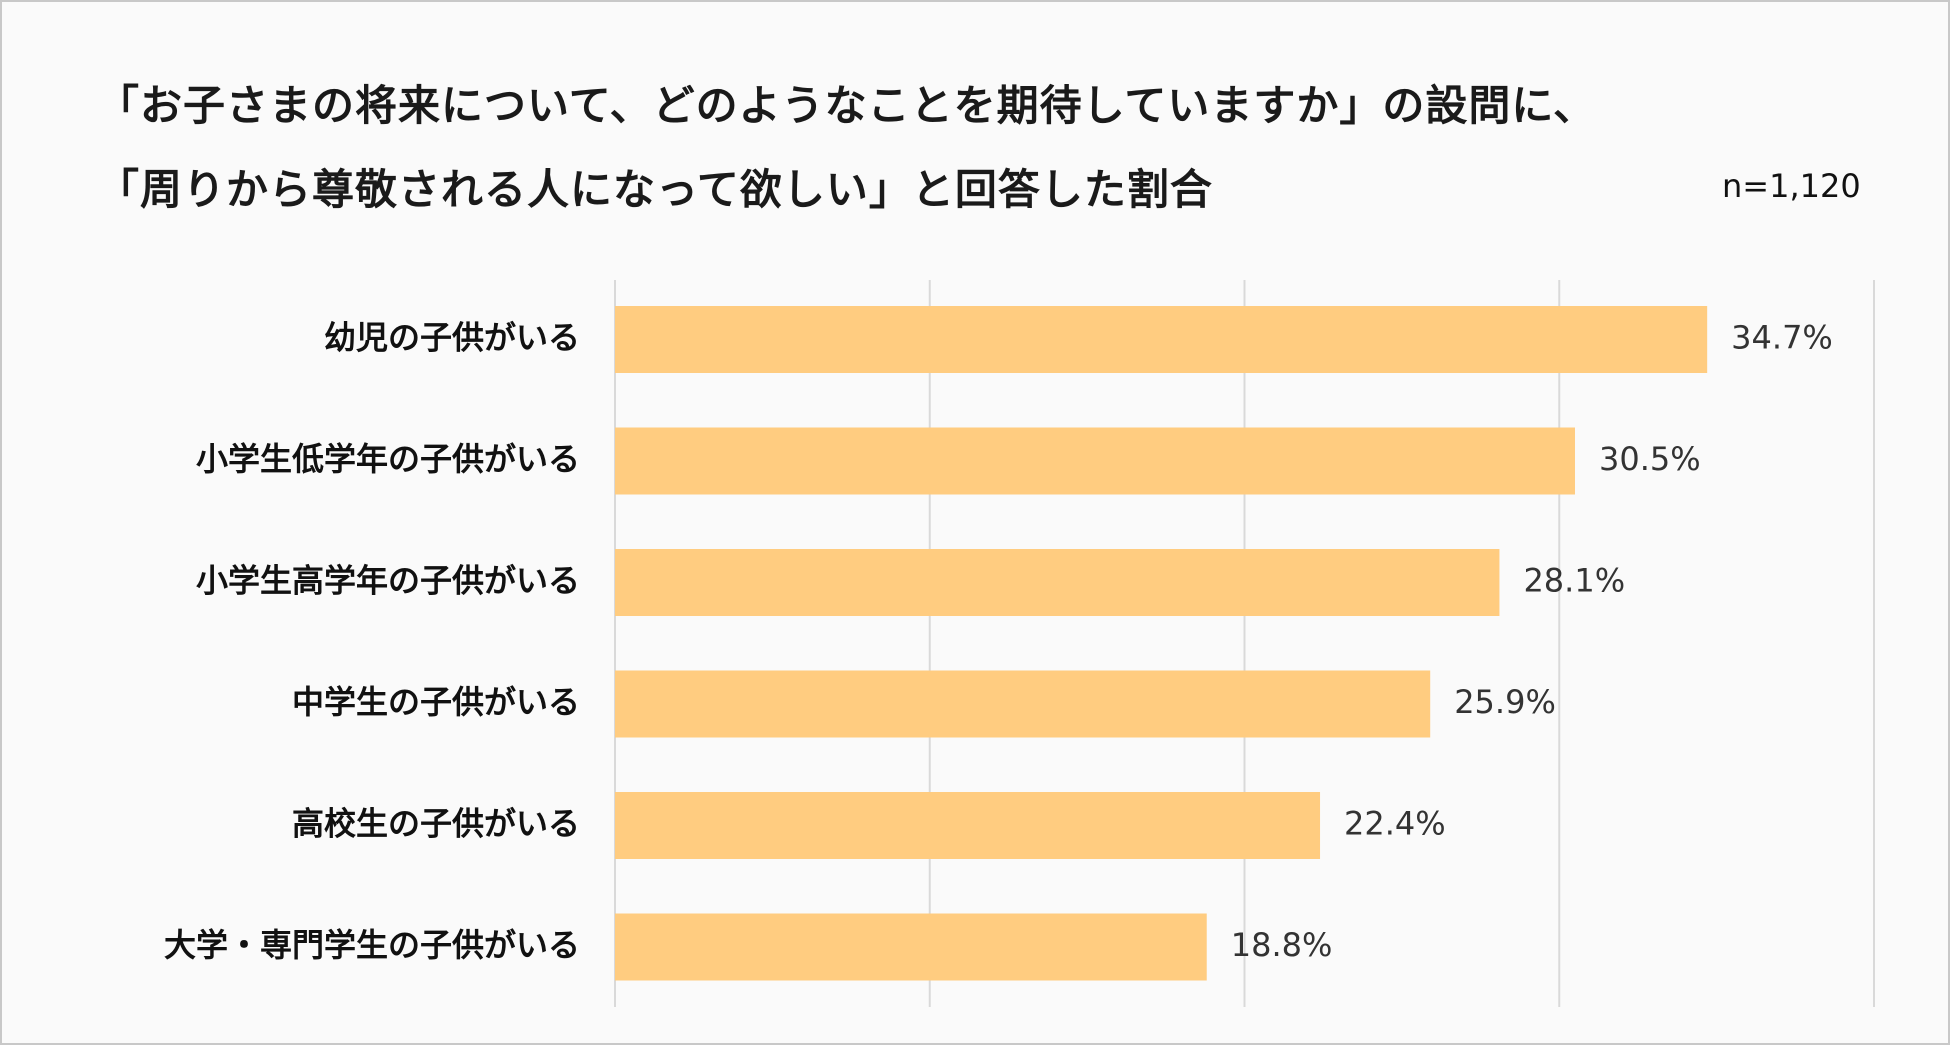 The height and width of the screenshot is (1045, 1950). I want to click on category-label: 幼児の子供がいる, so click(452, 338).